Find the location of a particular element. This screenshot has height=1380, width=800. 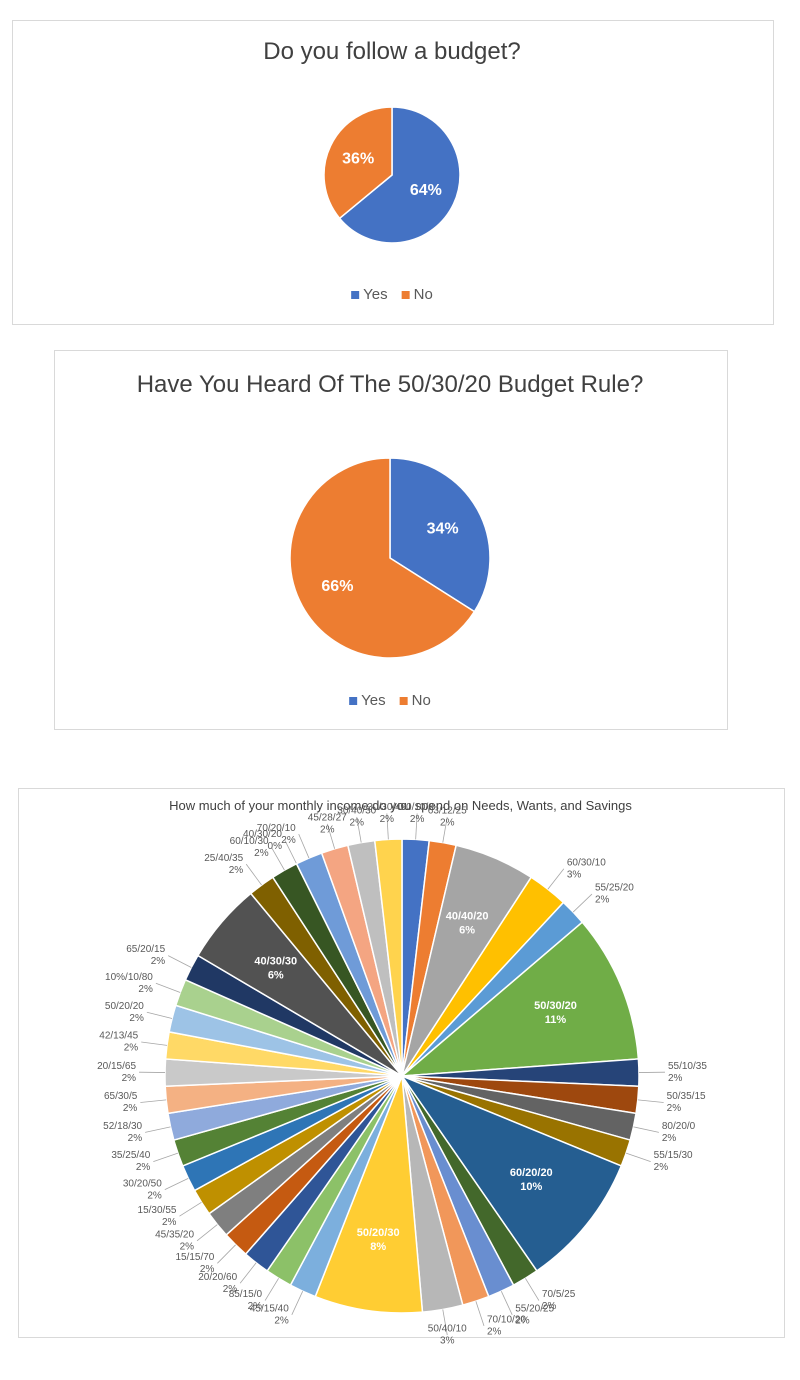

slice-label: 50/20/20 is located at coordinates (124, 1006).